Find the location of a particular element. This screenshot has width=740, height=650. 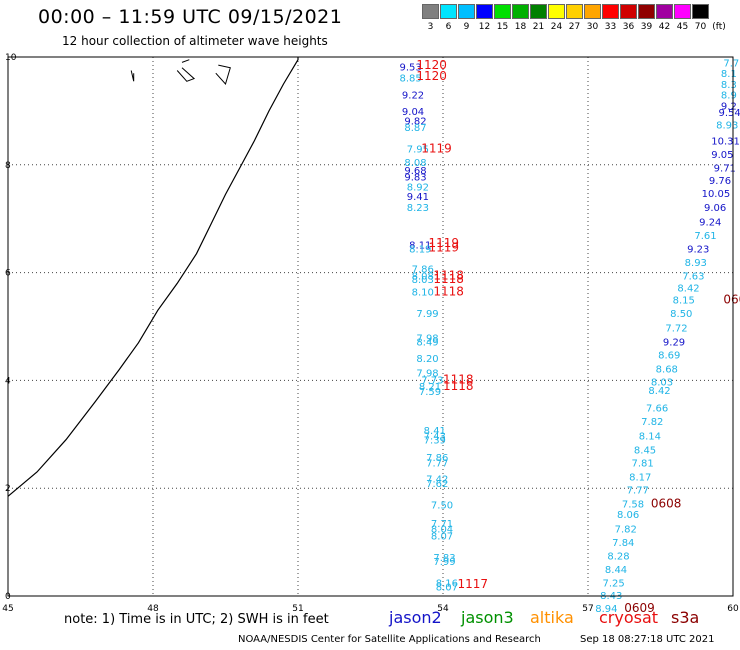

wave-height-label: 9.76 is located at coordinates (720, 181).